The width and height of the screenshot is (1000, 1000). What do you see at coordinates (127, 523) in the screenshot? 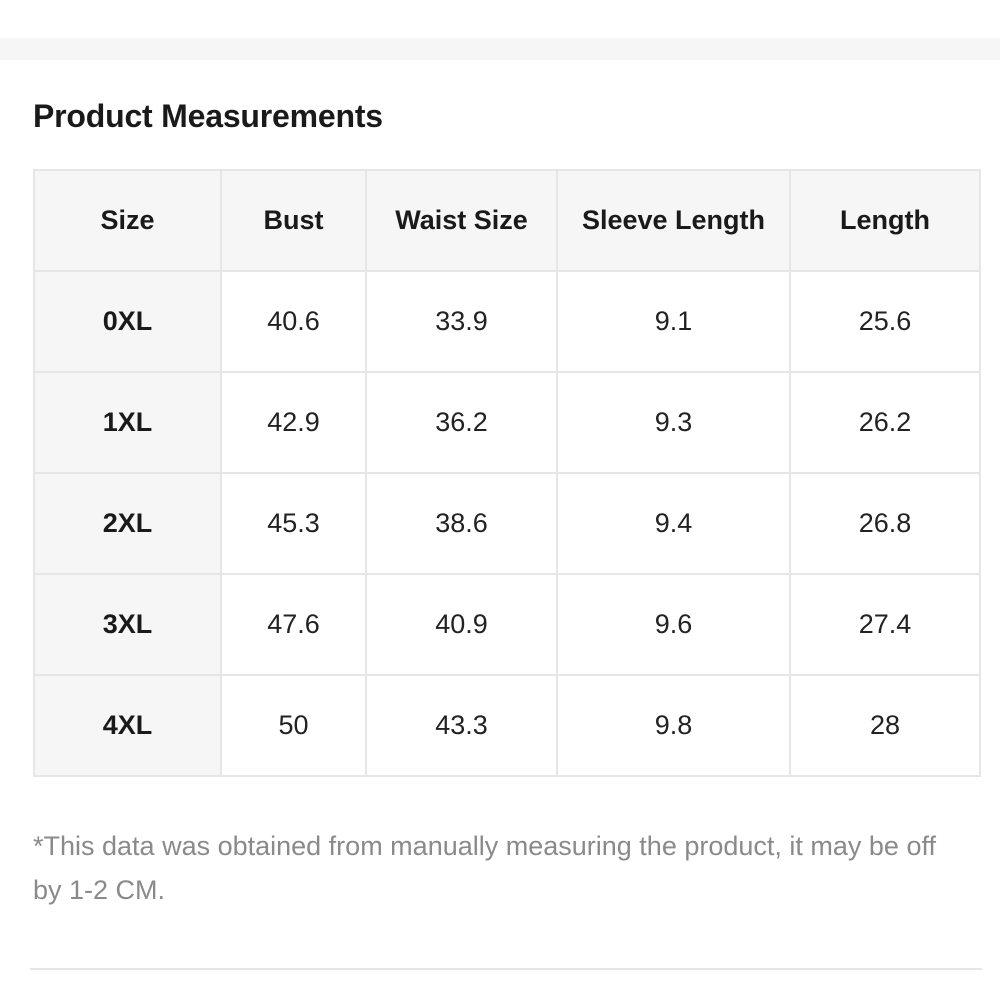
I see `size-cell: 2XL` at bounding box center [127, 523].